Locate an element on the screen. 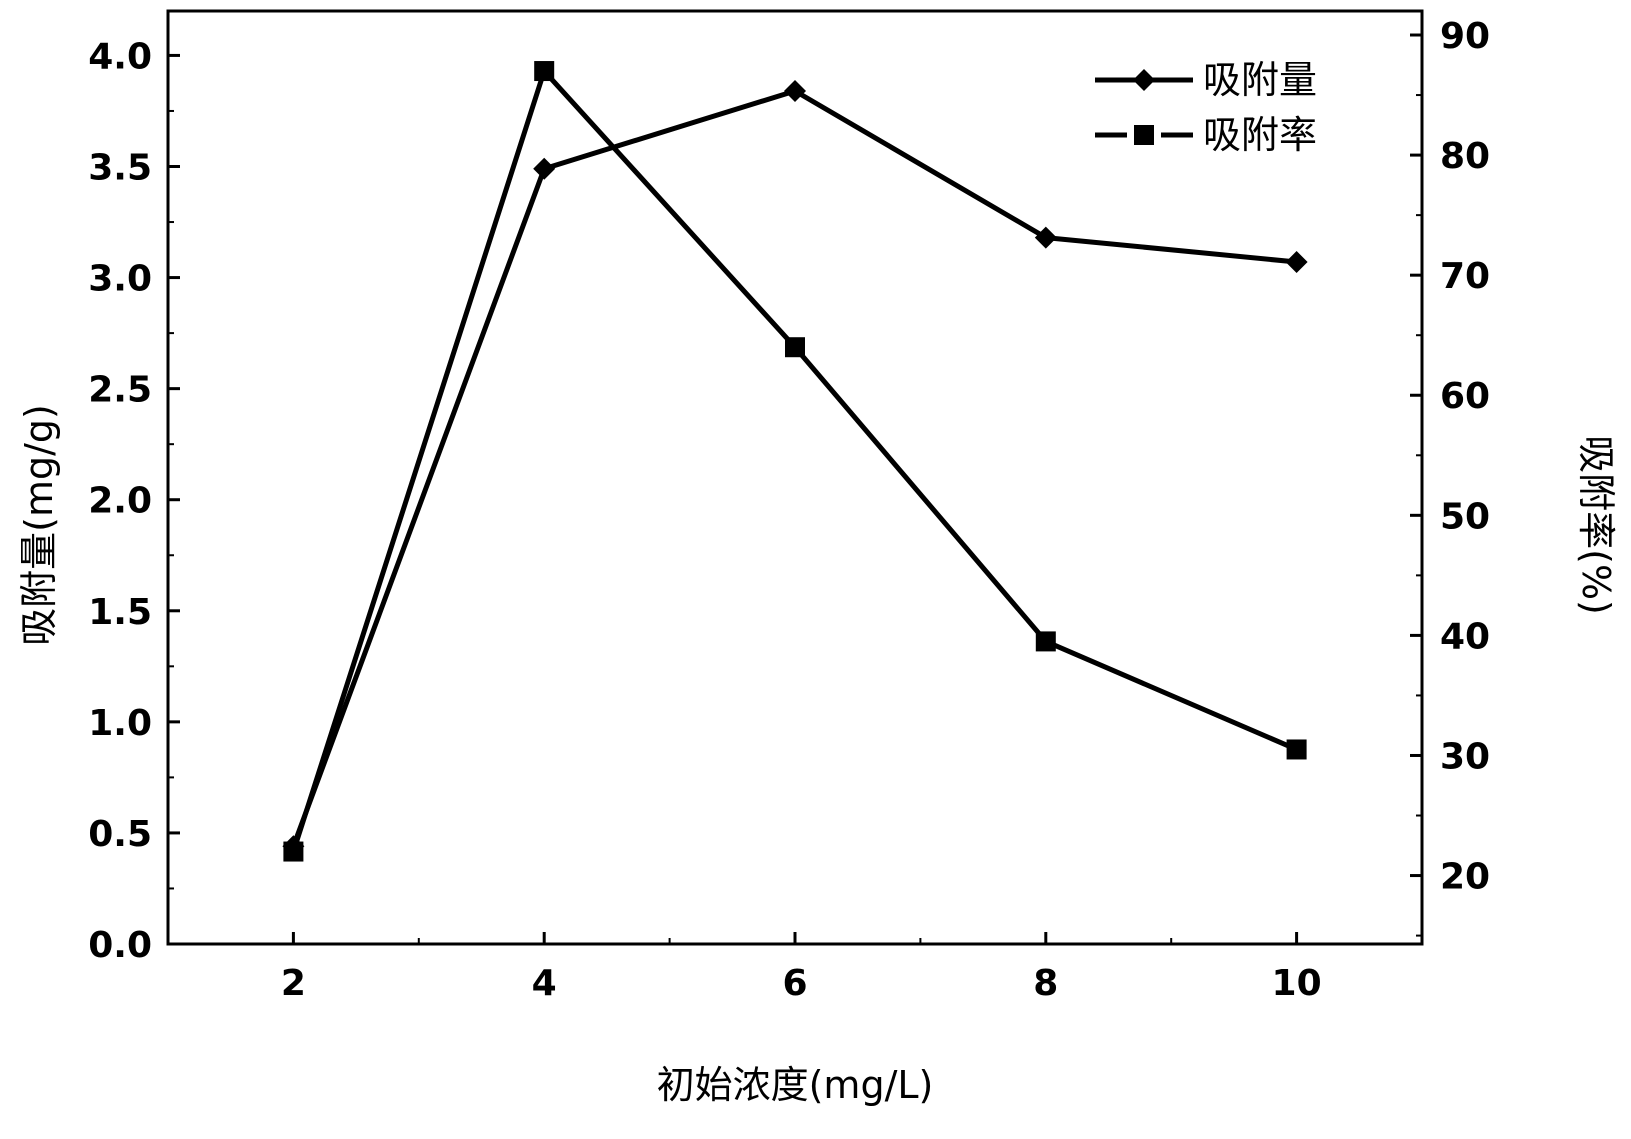 The width and height of the screenshot is (1631, 1139). y-right-tick-label: 40 is located at coordinates (1465, 636).